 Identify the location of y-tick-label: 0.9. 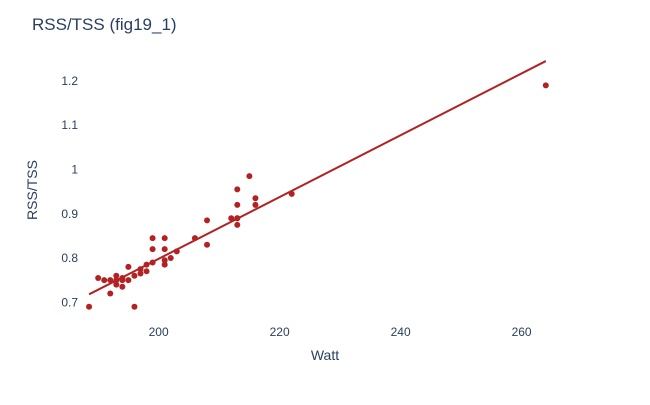
(69, 214).